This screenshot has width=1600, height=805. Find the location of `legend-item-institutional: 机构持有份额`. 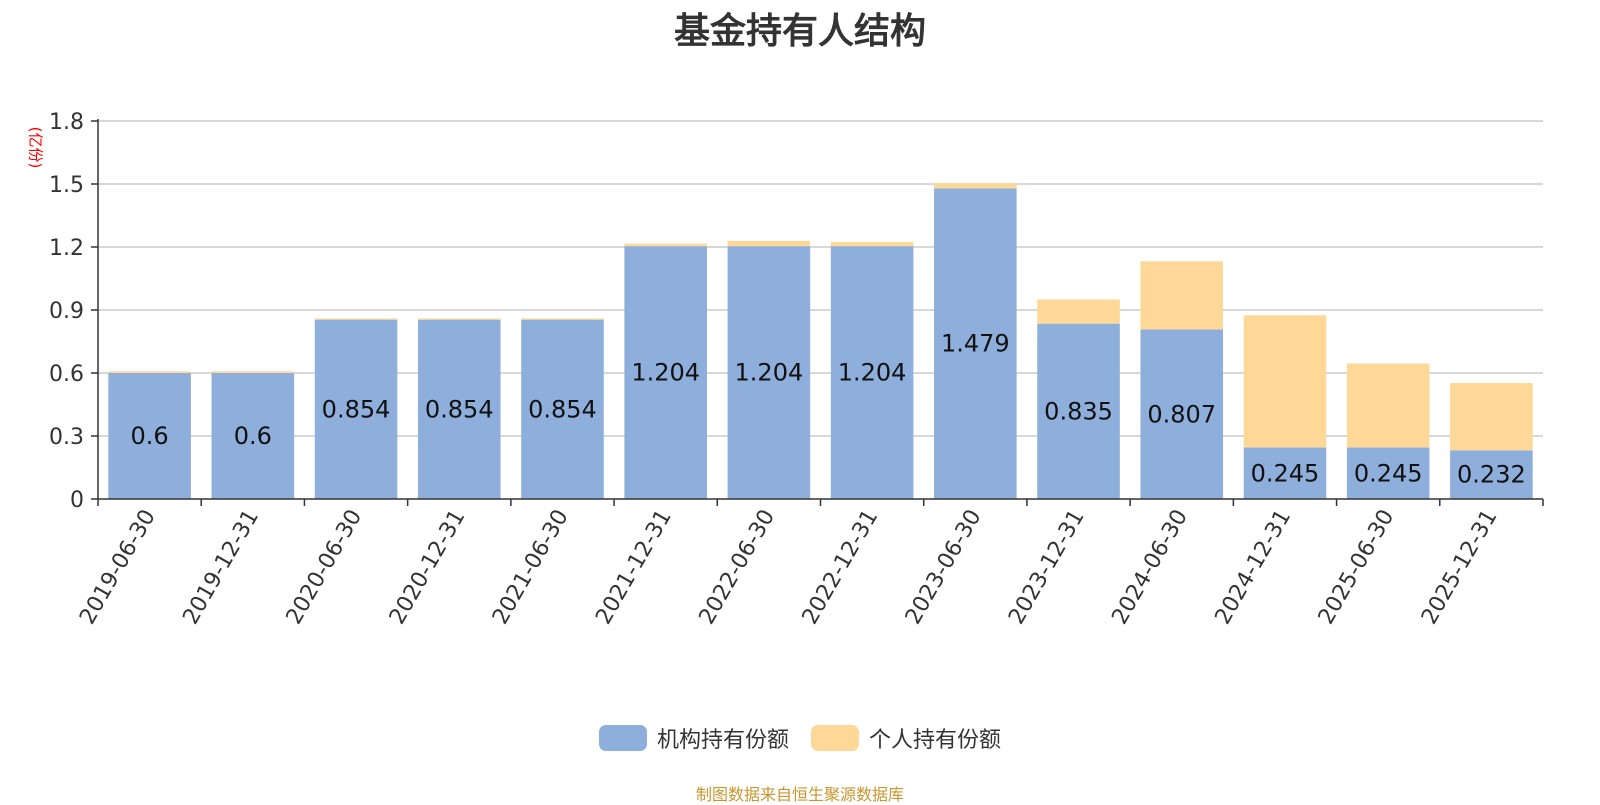

legend-item-institutional: 机构持有份额 is located at coordinates (693, 738).